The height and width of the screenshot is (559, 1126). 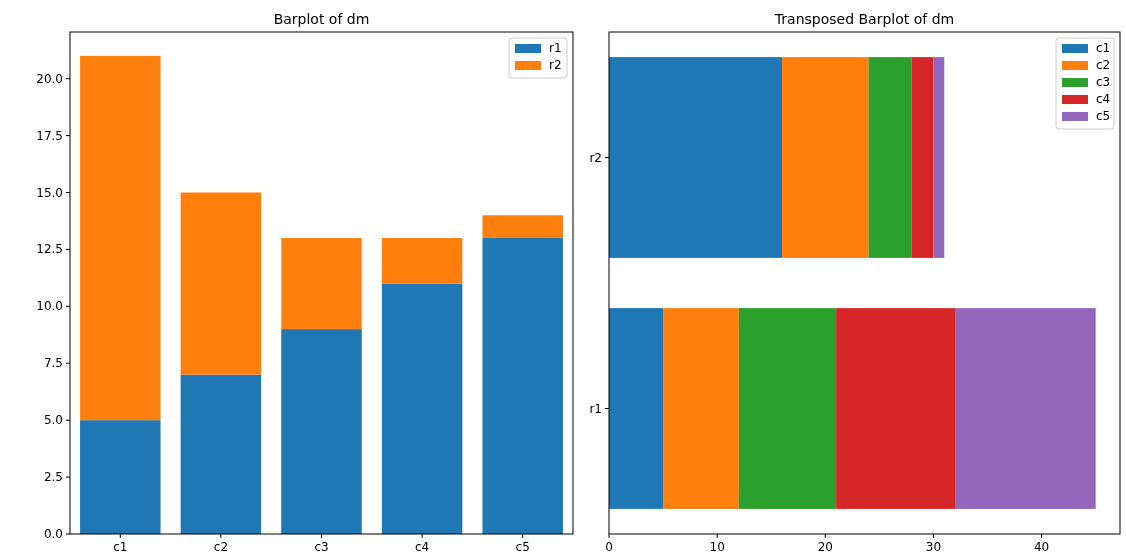 What do you see at coordinates (1103, 82) in the screenshot?
I see `legend-label: c3` at bounding box center [1103, 82].